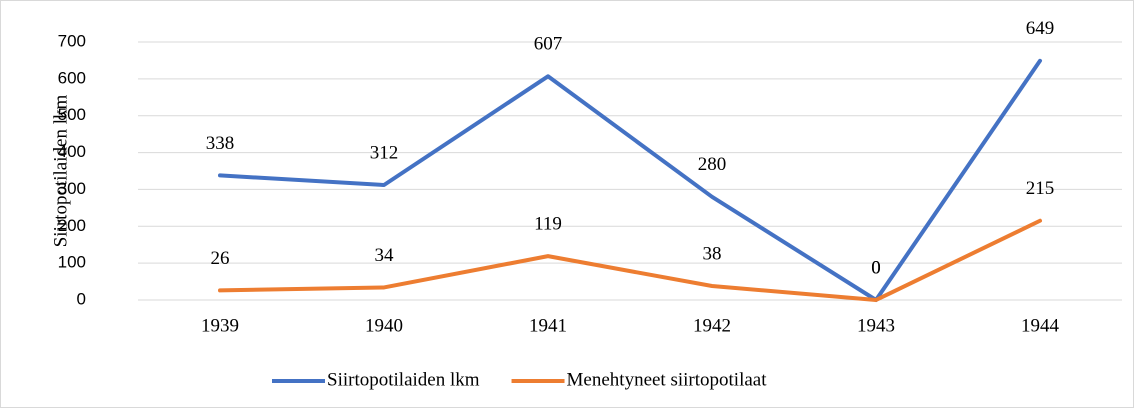  I want to click on data-label: 0, so click(876, 267).